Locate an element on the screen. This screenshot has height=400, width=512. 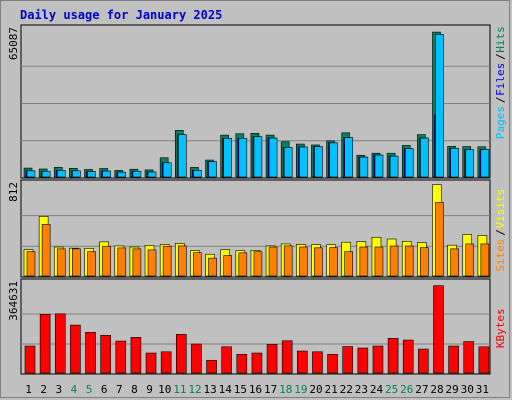
x-tick-label: 9 is located at coordinates (149, 389).